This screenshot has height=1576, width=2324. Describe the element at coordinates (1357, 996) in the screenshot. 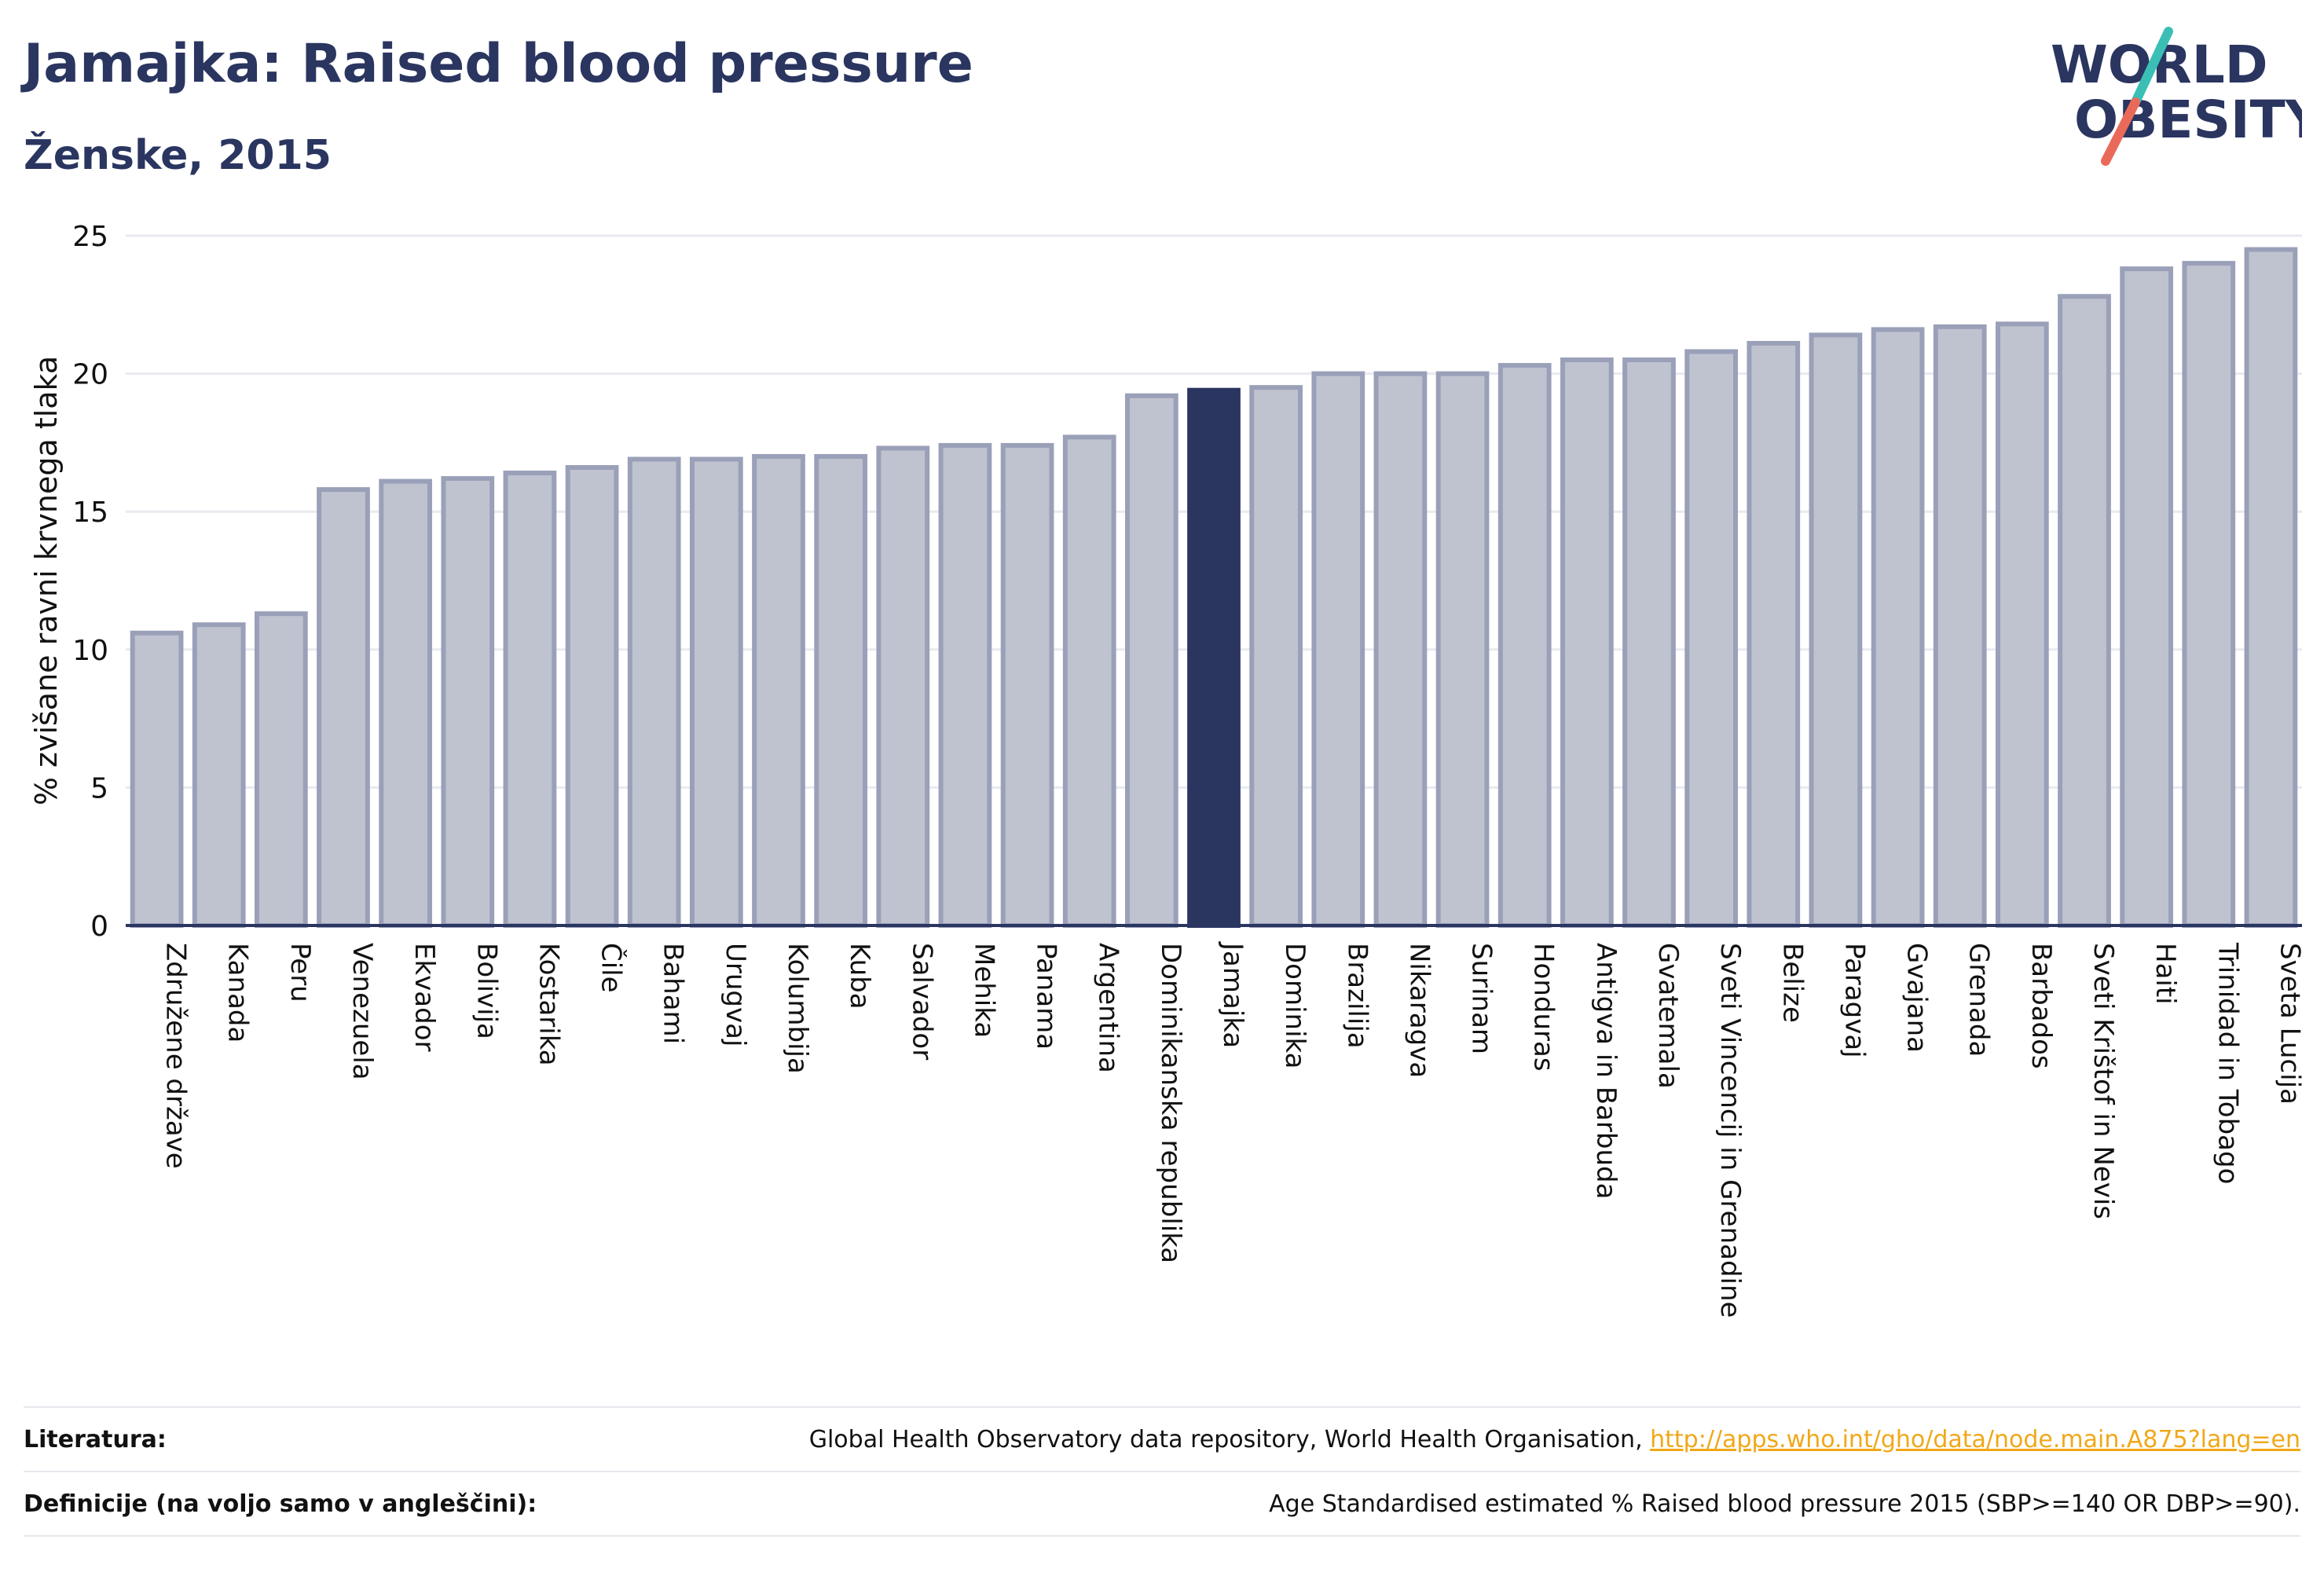

I see `x-tick-label: Brazilija` at that location.